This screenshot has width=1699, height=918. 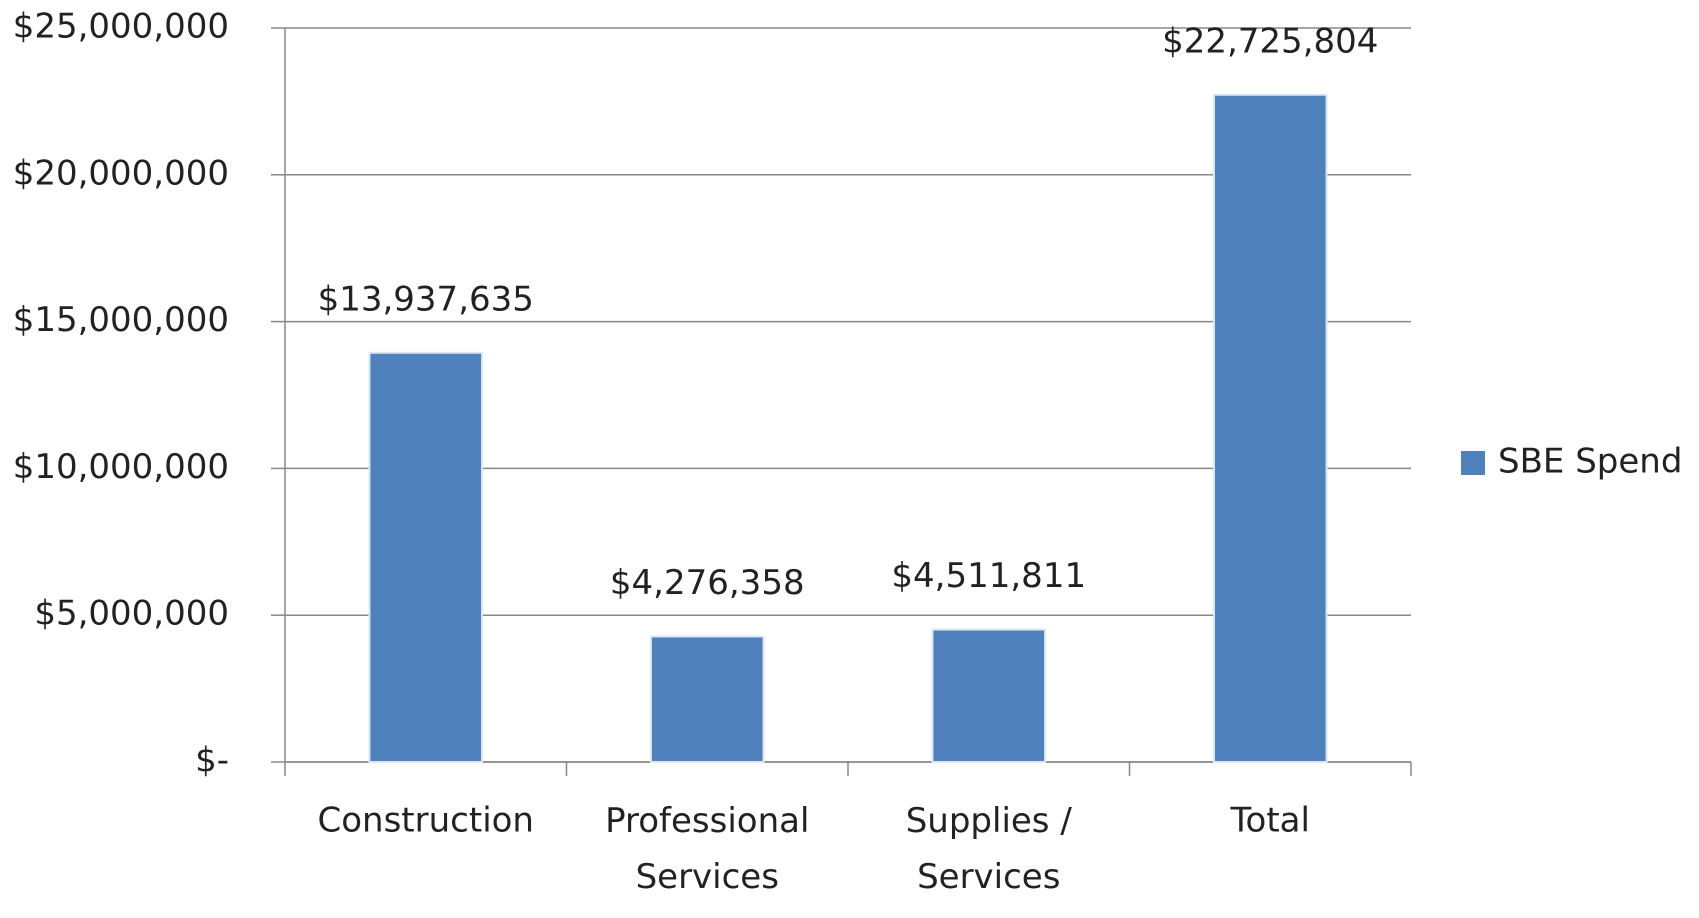 I want to click on y-tick-label: $5,000,000, so click(x=131, y=614).